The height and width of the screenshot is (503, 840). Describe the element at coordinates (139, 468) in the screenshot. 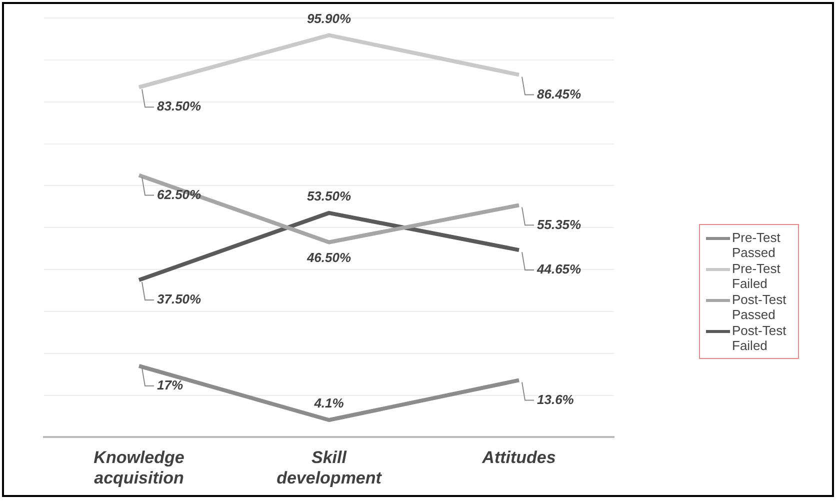

I see `x-tick-label: Knowledge acquisition` at that location.